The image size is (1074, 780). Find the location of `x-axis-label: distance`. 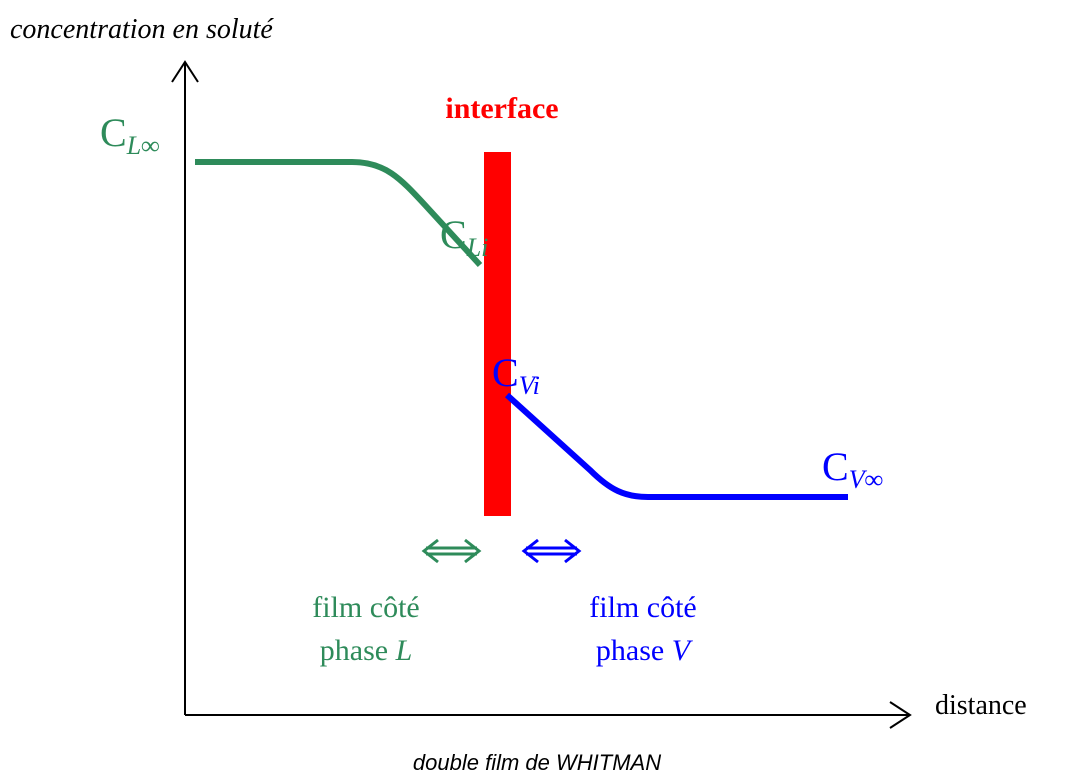

x-axis-label: distance is located at coordinates (981, 705).